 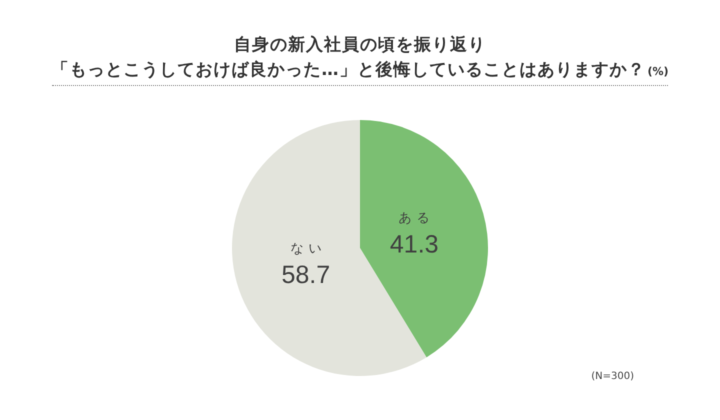 What do you see at coordinates (360, 45) in the screenshot?
I see `chart-title: 自身の新入社員の頃を振り返り` at bounding box center [360, 45].